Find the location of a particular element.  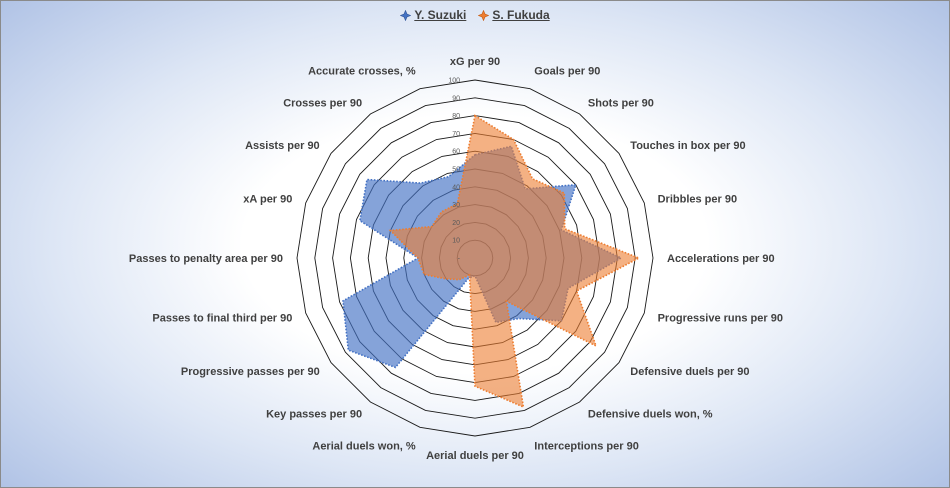

category-label: Interceptions per 90 is located at coordinates (586, 447).